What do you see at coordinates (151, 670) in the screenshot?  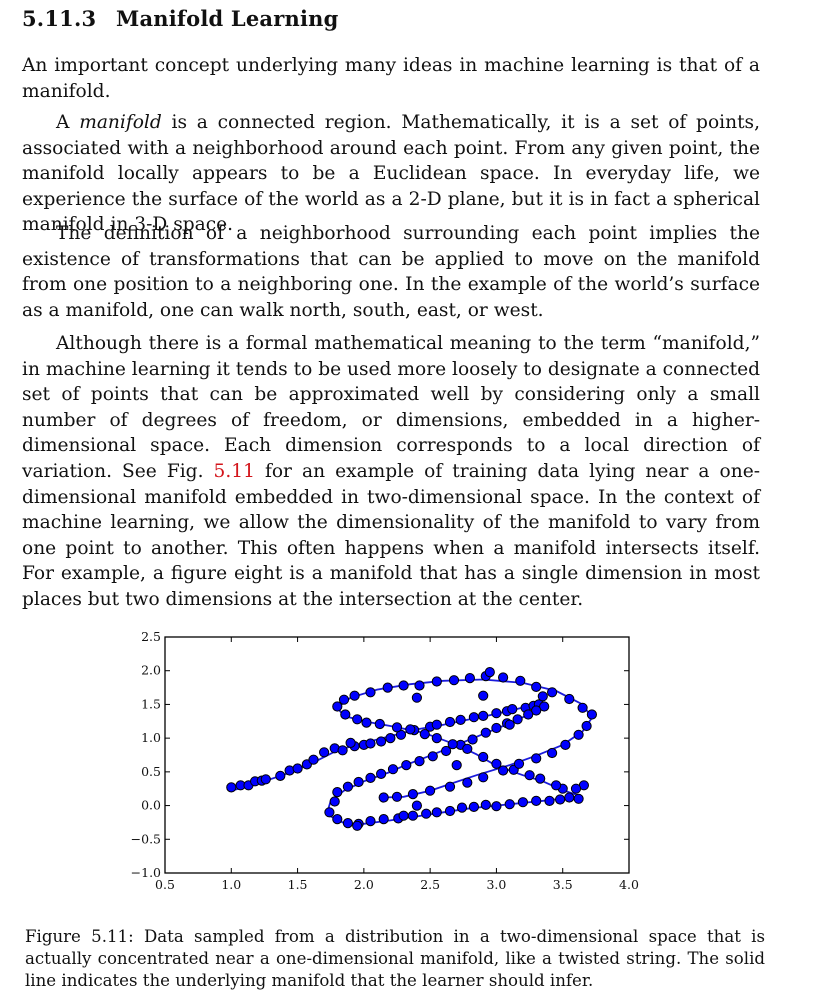 I see `y-tick-label: 2.0` at bounding box center [151, 670].